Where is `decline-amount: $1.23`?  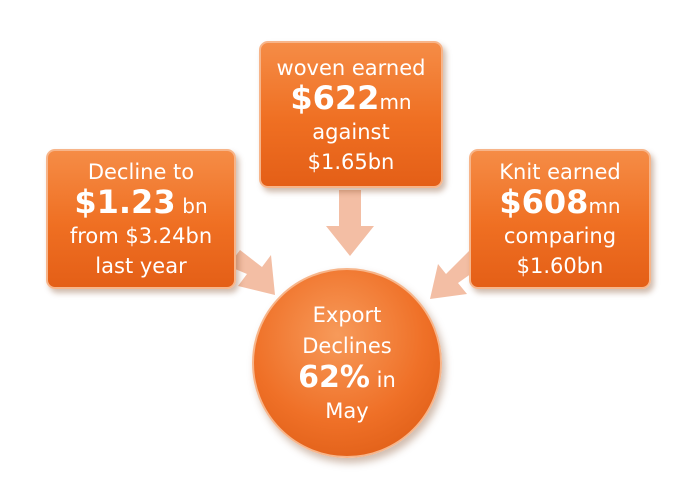 decline-amount: $1.23 is located at coordinates (125, 202).